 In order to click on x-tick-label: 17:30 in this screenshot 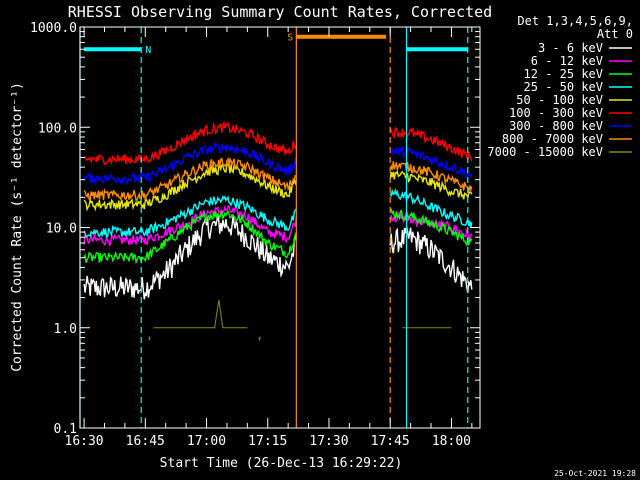, I will do `click(328, 441)`.